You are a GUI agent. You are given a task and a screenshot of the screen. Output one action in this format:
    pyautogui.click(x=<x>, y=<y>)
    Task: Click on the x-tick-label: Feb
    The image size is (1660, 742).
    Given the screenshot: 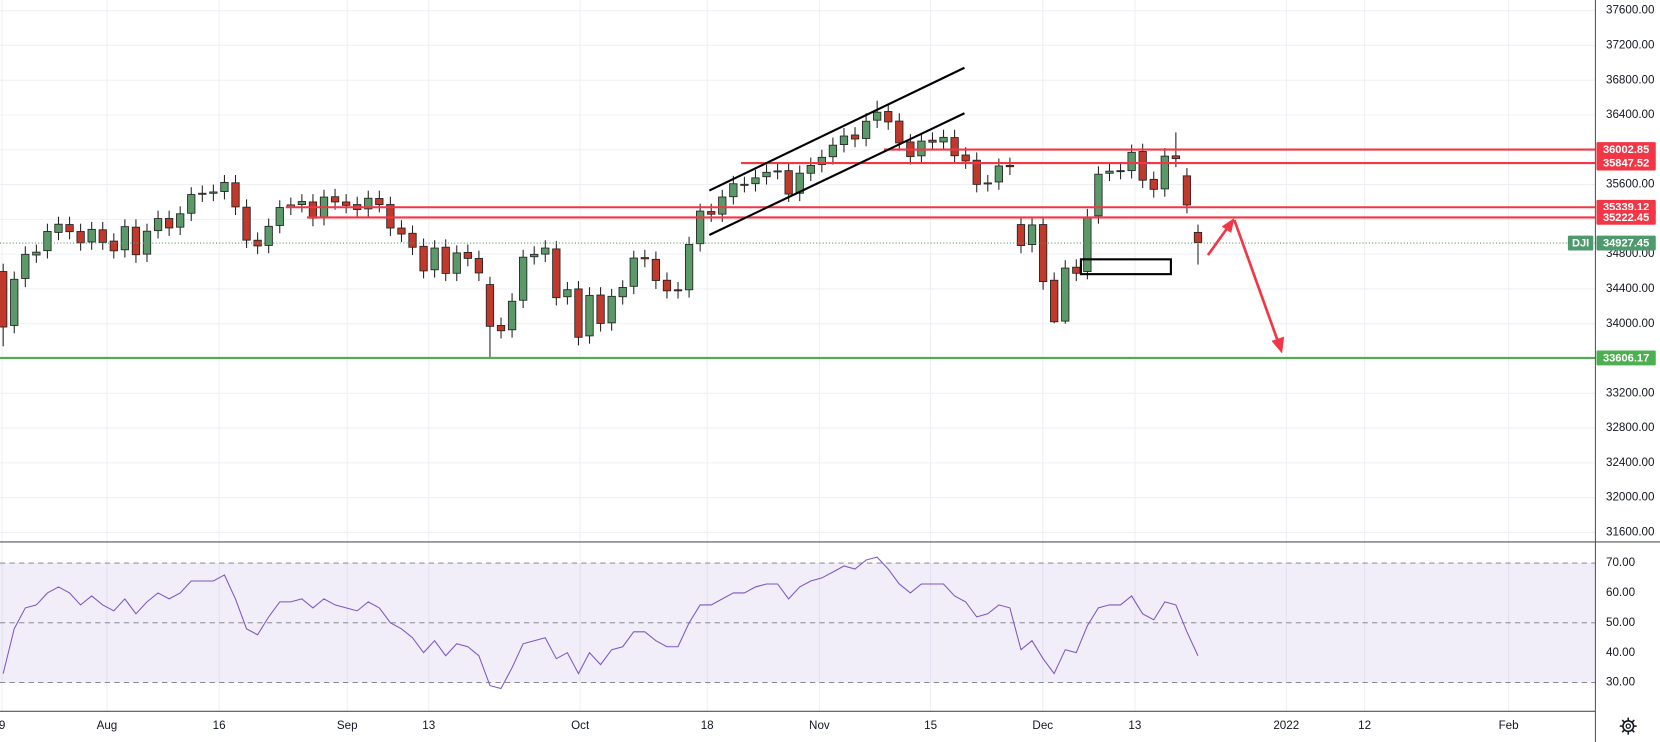 What is the action you would take?
    pyautogui.click(x=1509, y=725)
    